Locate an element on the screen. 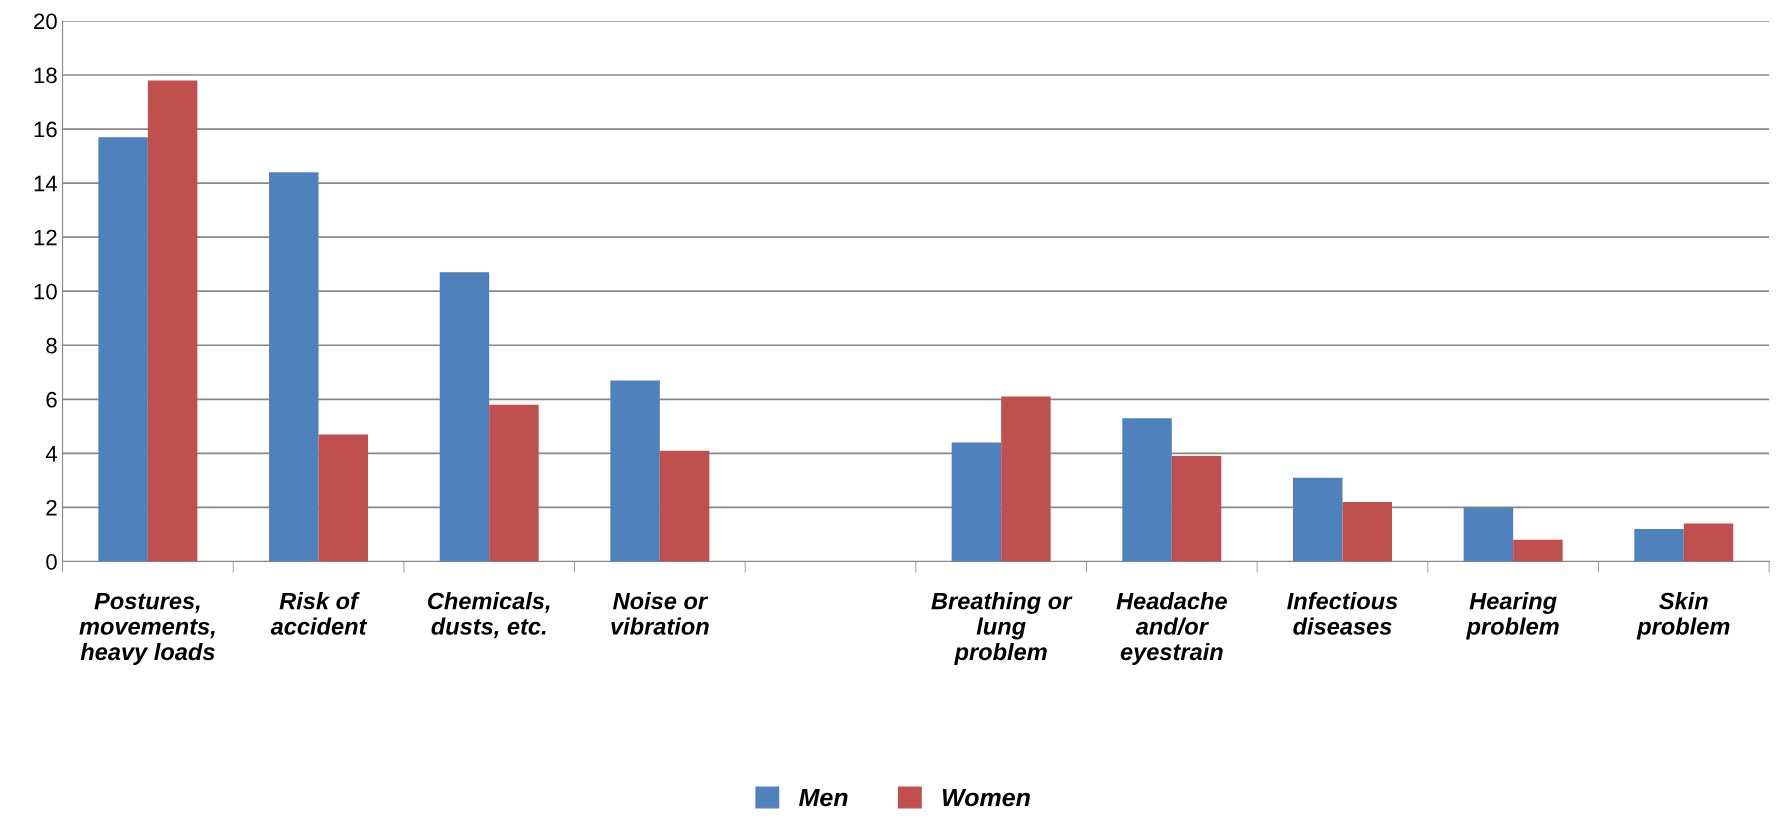 The image size is (1787, 838). x-tick-label: Postures, movements, heavy loads is located at coordinates (147, 628).